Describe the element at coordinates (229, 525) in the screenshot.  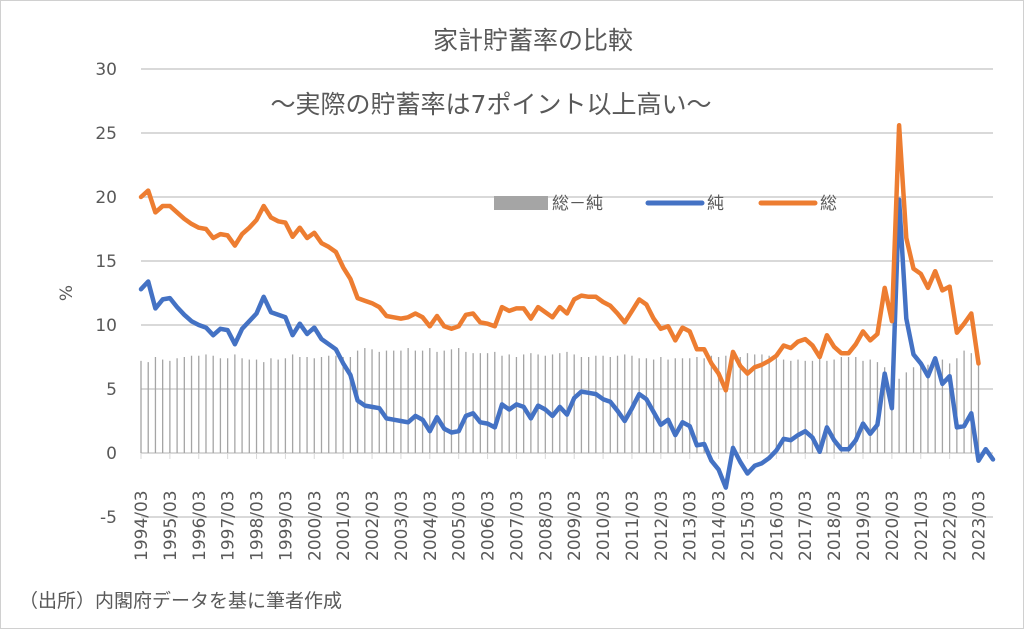
I see `x-tick-label: 1997/03` at that location.